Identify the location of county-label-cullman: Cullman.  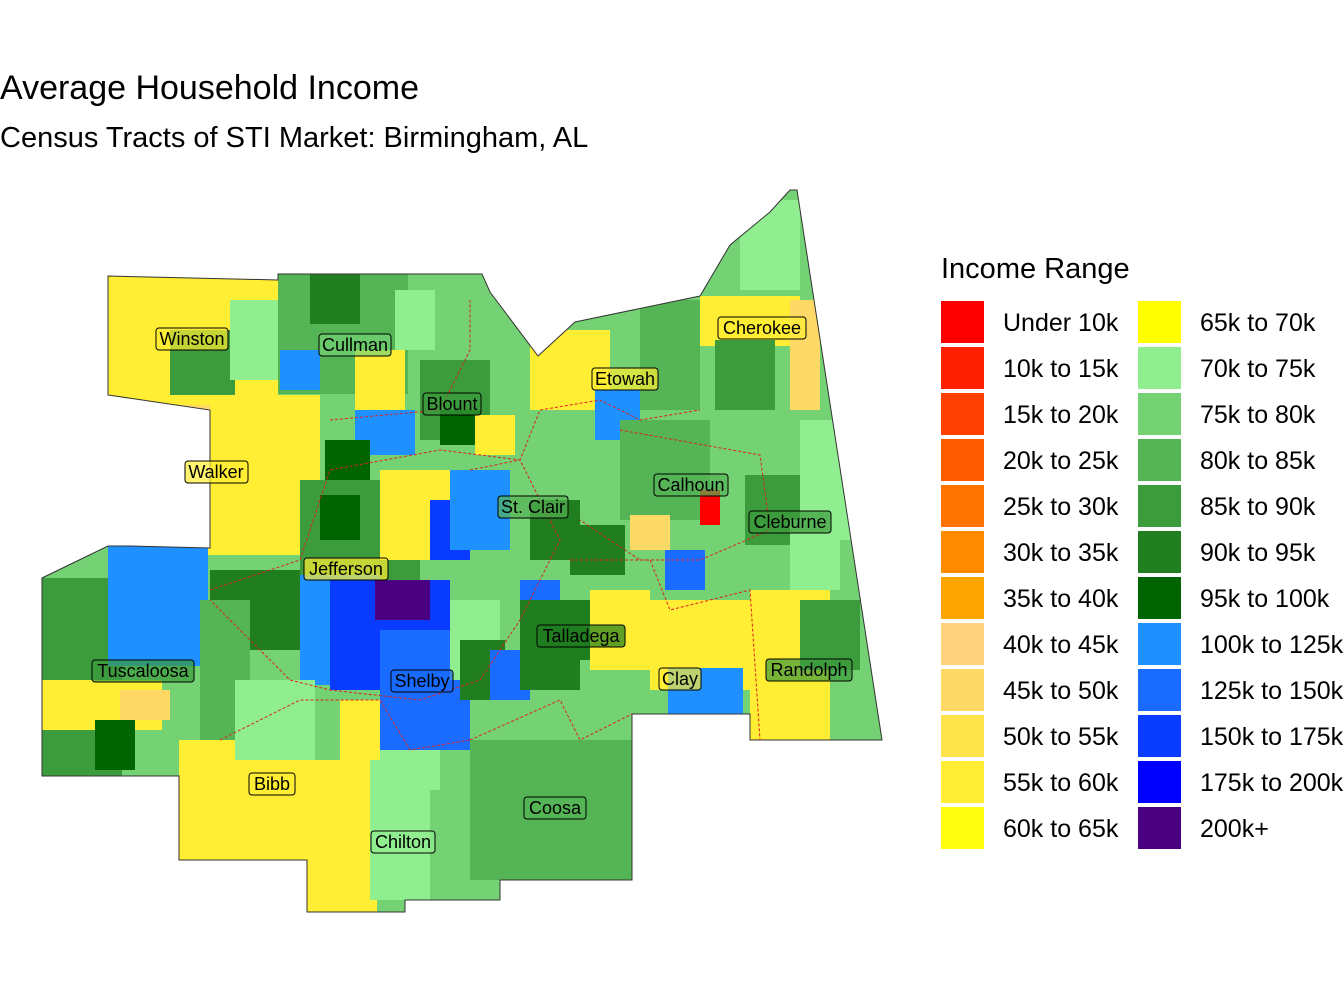
(355, 345).